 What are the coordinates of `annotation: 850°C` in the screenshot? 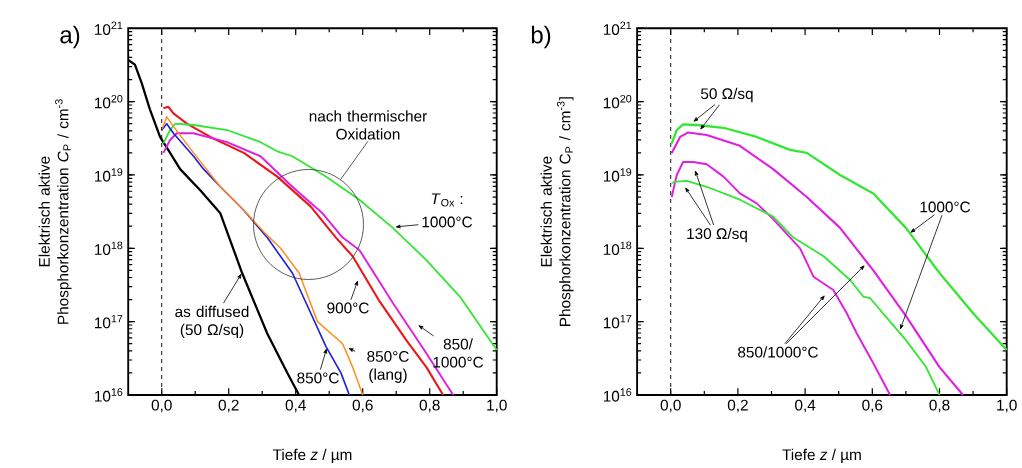 It's located at (318, 378).